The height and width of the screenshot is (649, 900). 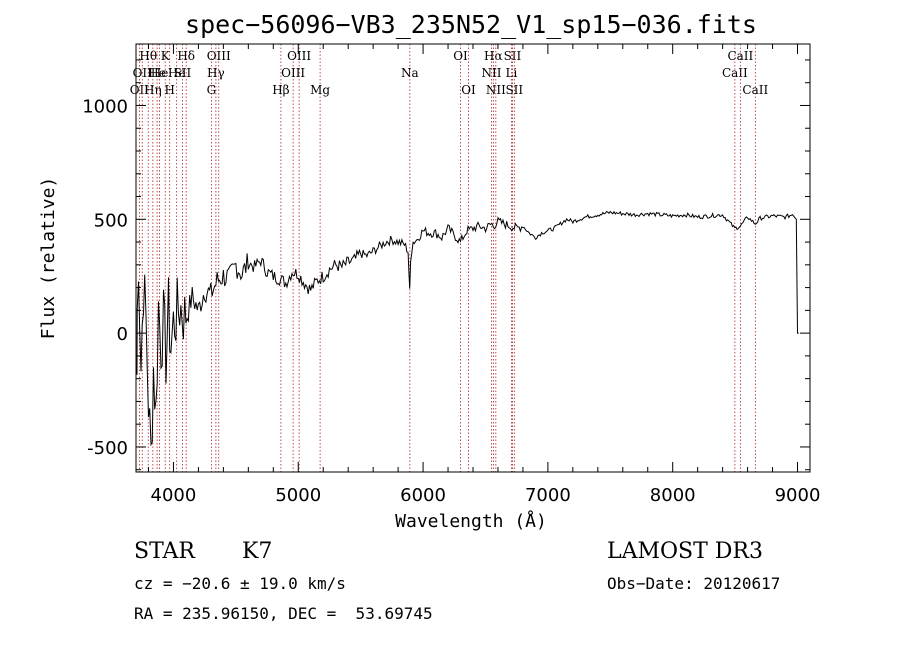 I want to click on line-label-29: CaII, so click(x=755, y=90).